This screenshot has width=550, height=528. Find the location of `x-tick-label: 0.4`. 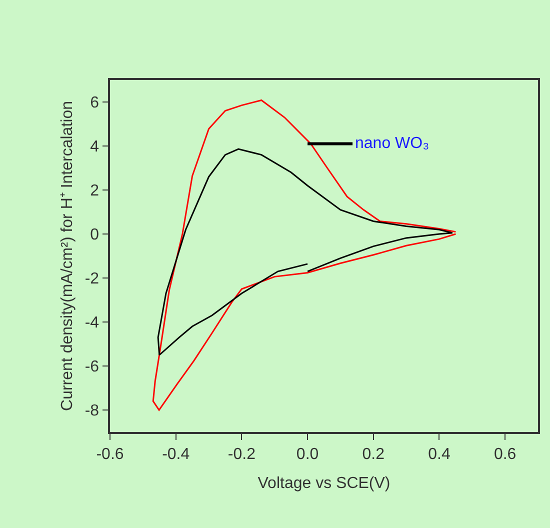

x-tick-label: 0.4 is located at coordinates (439, 454).